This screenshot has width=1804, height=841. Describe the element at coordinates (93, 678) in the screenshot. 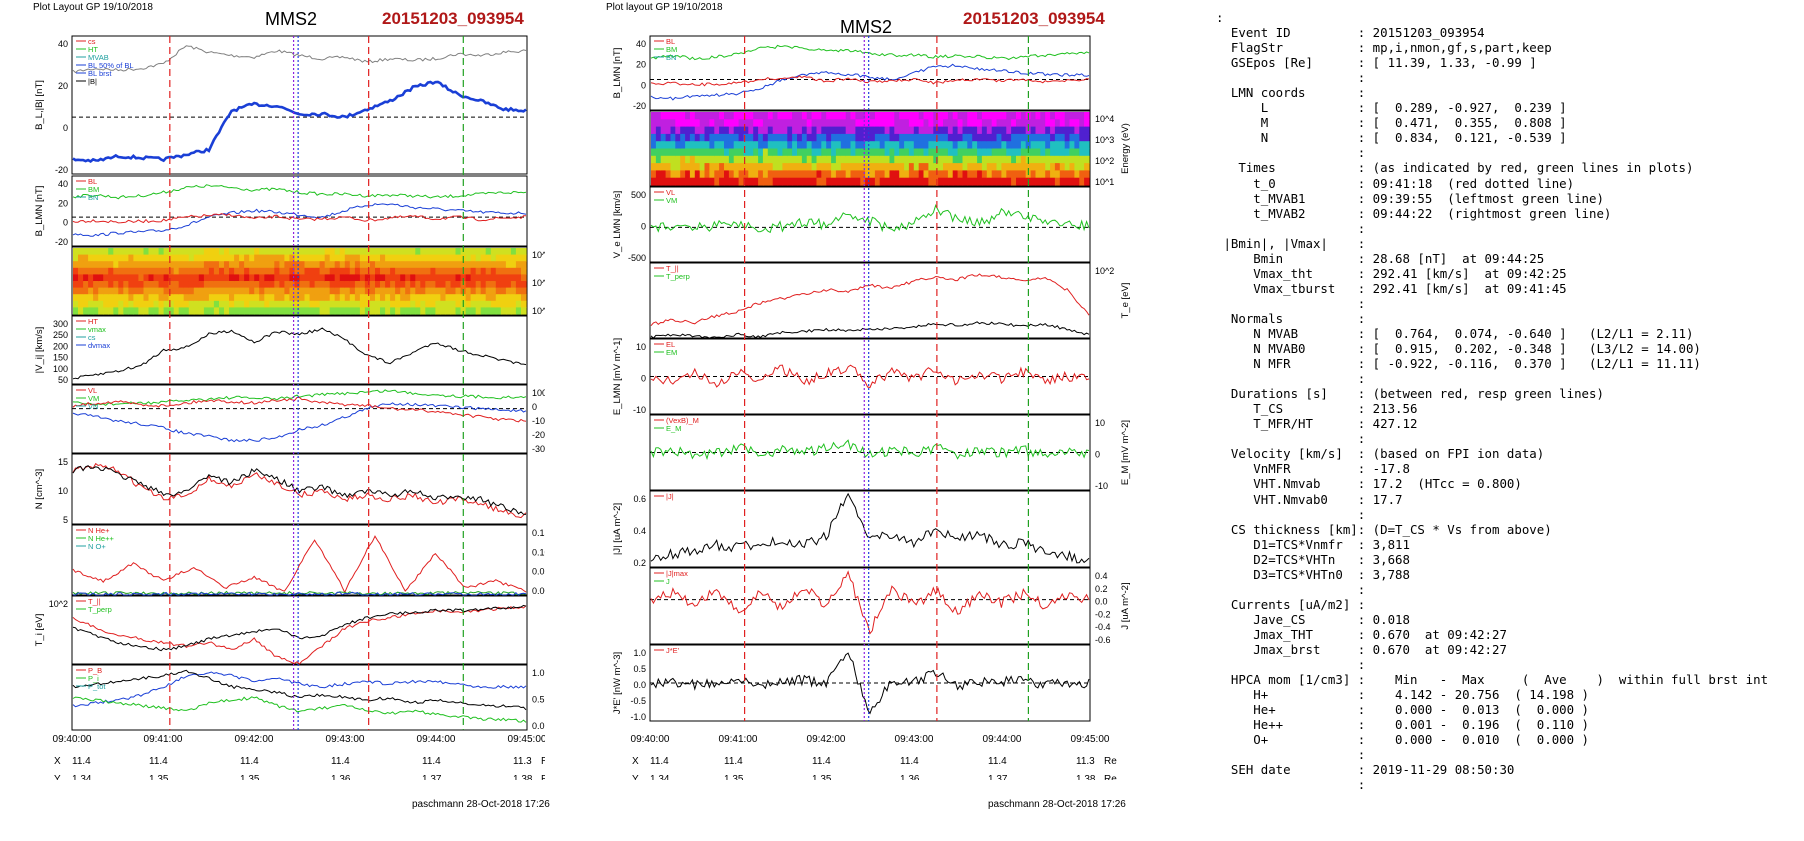

I see `left-legend-9-1: P_i` at that location.